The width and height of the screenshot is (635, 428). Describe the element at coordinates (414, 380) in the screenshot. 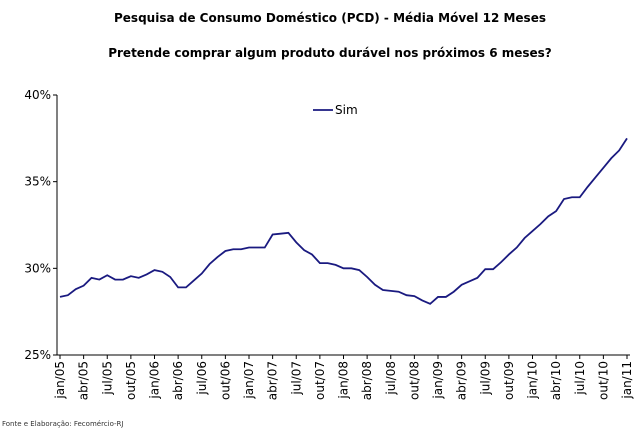

I see `x-tick-label: out/08` at that location.